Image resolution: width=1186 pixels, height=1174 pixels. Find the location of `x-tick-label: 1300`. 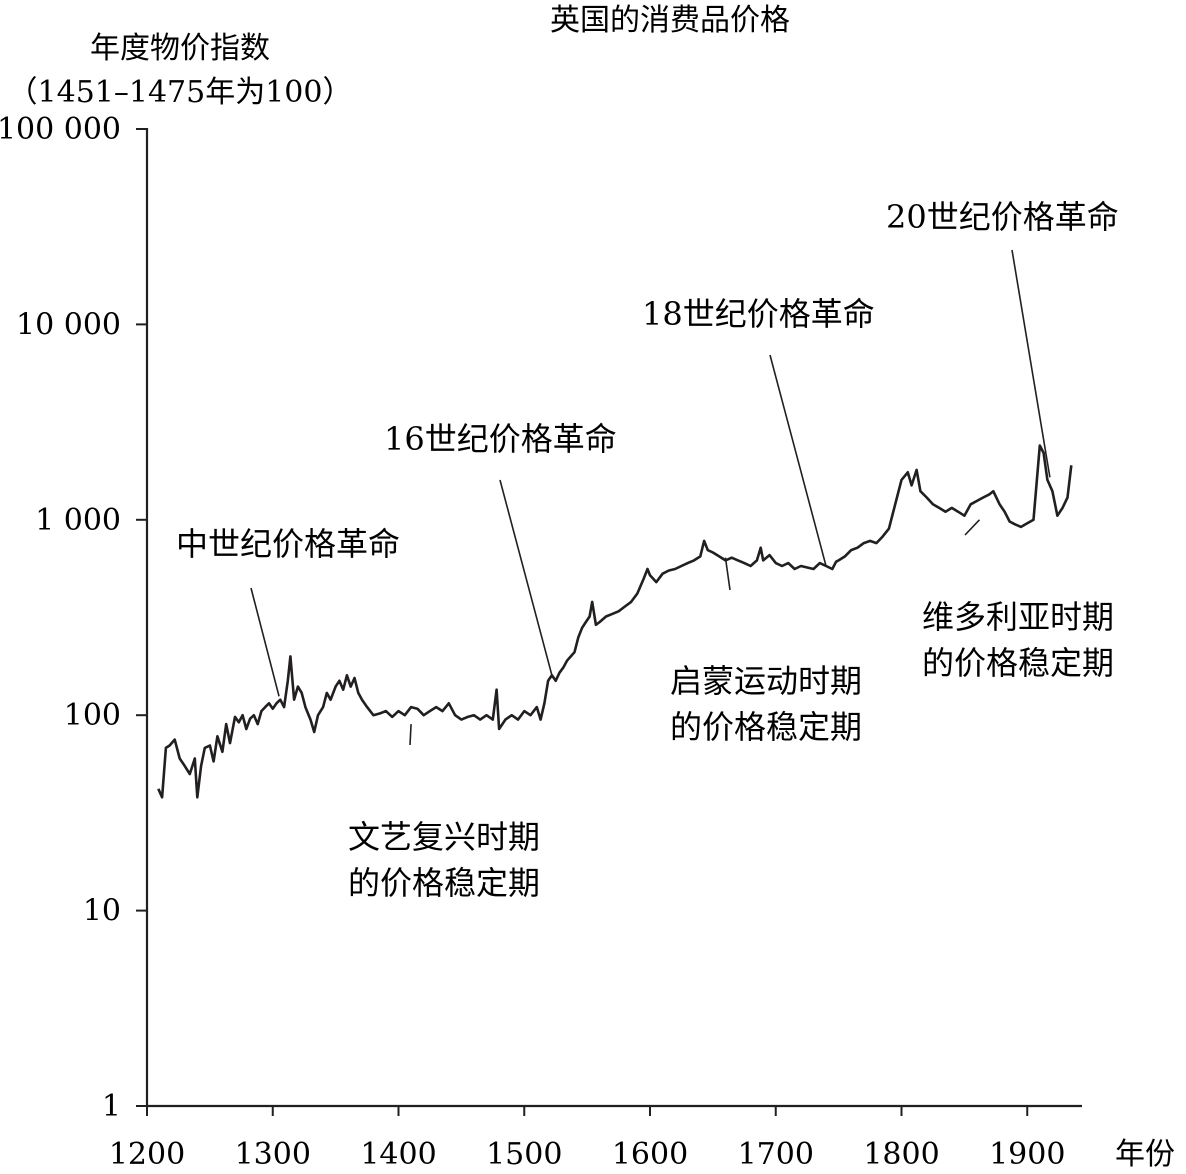

x-tick-label: 1300 is located at coordinates (273, 1154).